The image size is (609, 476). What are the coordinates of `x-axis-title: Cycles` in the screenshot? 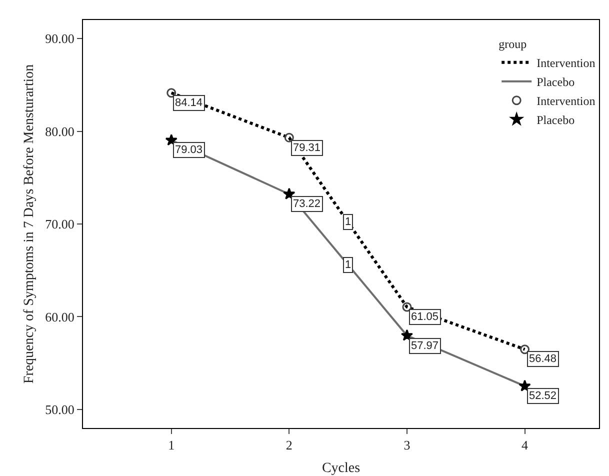 It's located at (341, 468).